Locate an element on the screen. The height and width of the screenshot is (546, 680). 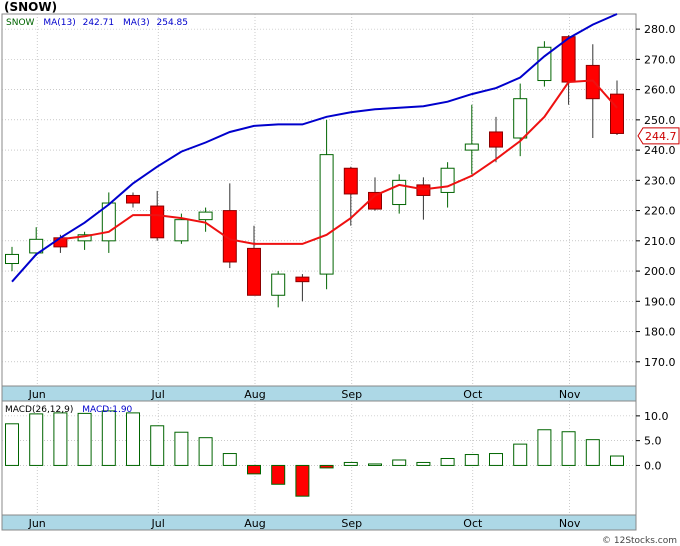
price-tick-label: 230.0 is located at coordinates (660, 180).